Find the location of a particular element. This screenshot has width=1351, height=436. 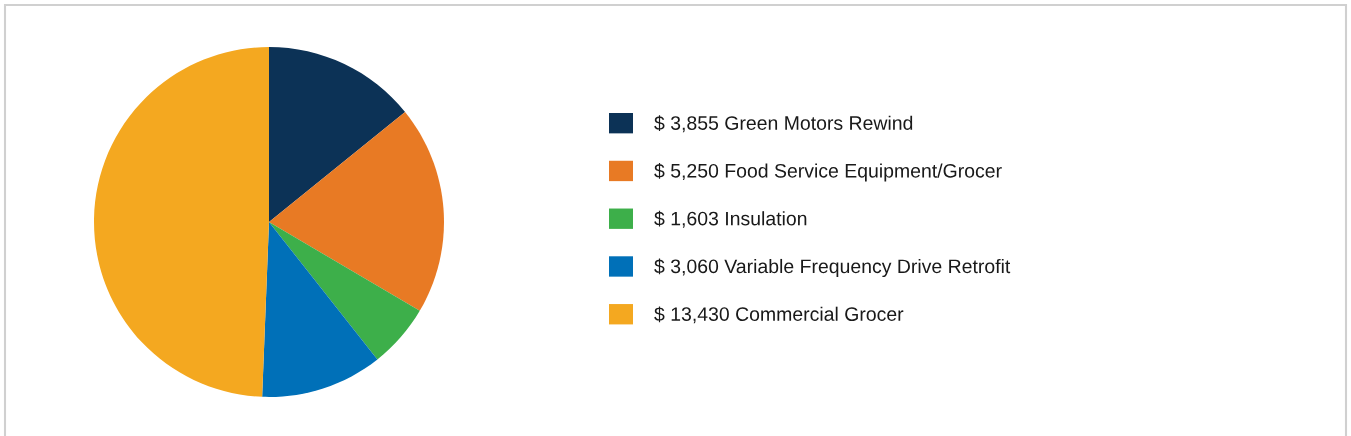

legend-label: $ 5,250 Food Service Equipment/Grocer is located at coordinates (828, 172).